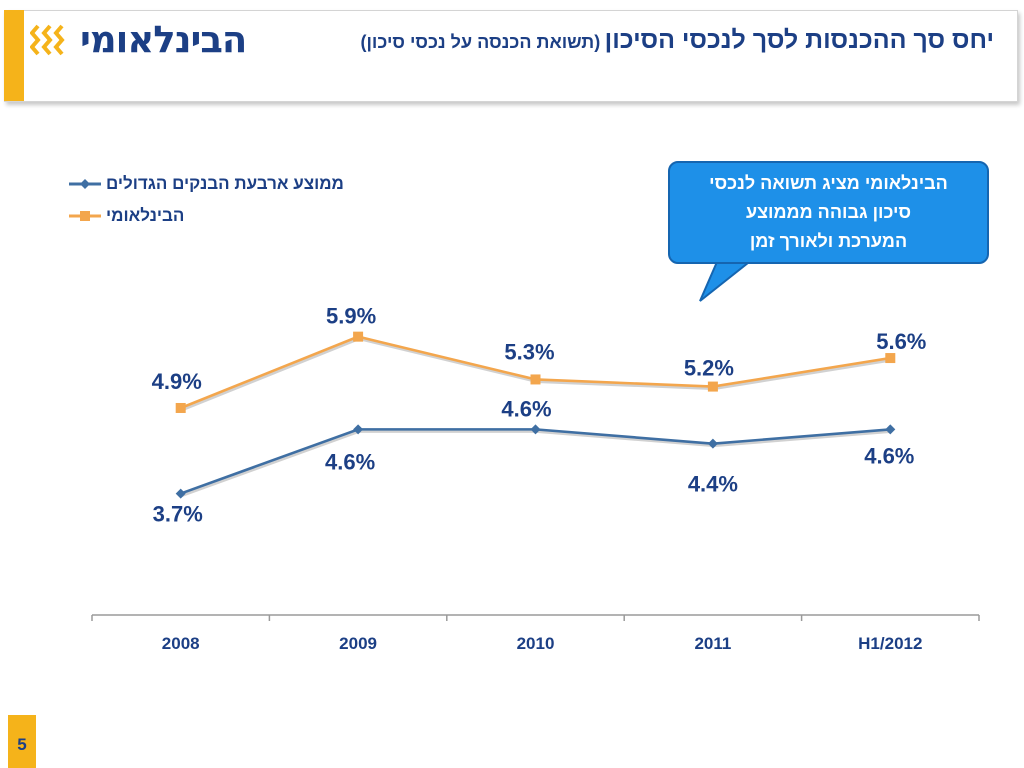 The width and height of the screenshot is (1024, 768). Describe the element at coordinates (85, 216) in the screenshot. I see `legend-square-line-icon` at that location.